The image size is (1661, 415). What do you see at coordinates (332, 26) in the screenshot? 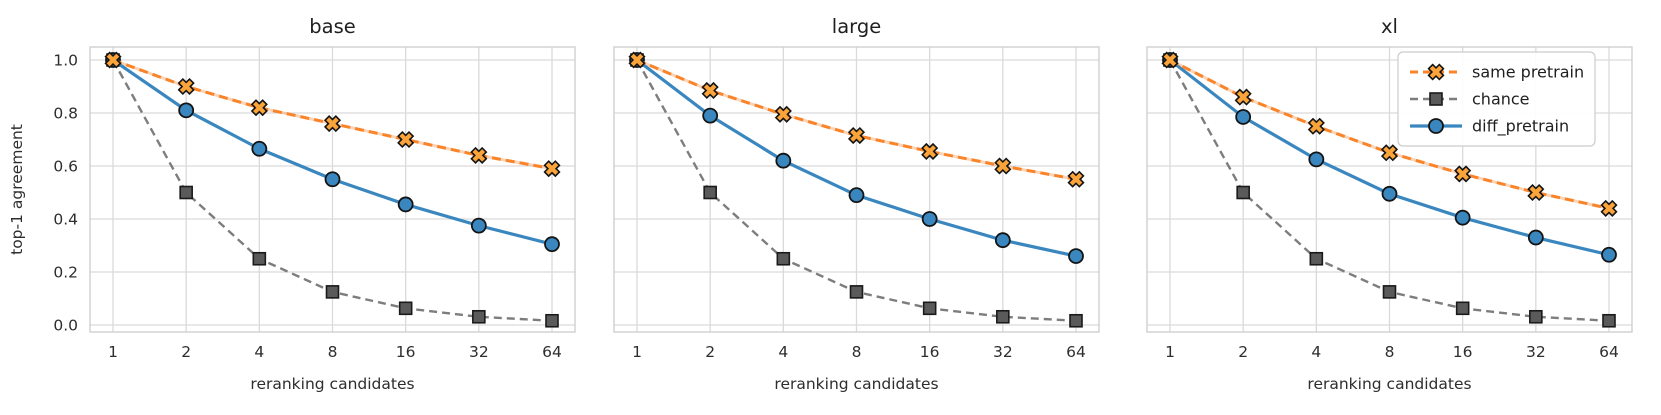
I see `panel-title: base` at bounding box center [332, 26].